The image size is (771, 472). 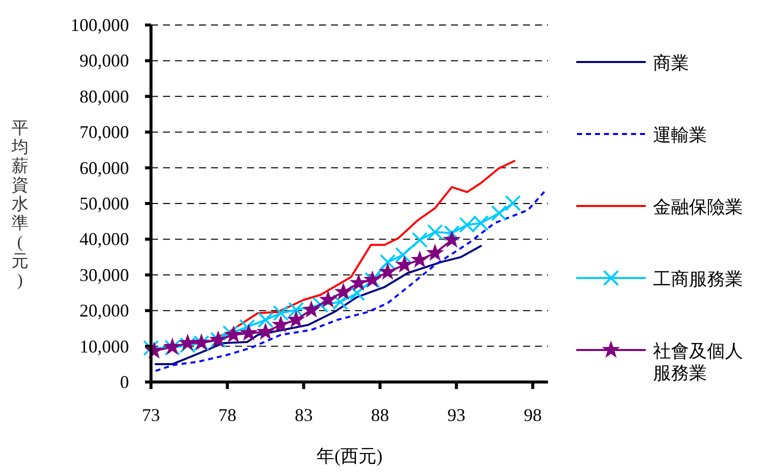 I want to click on y-tick-label: 40,000, so click(x=104, y=239).